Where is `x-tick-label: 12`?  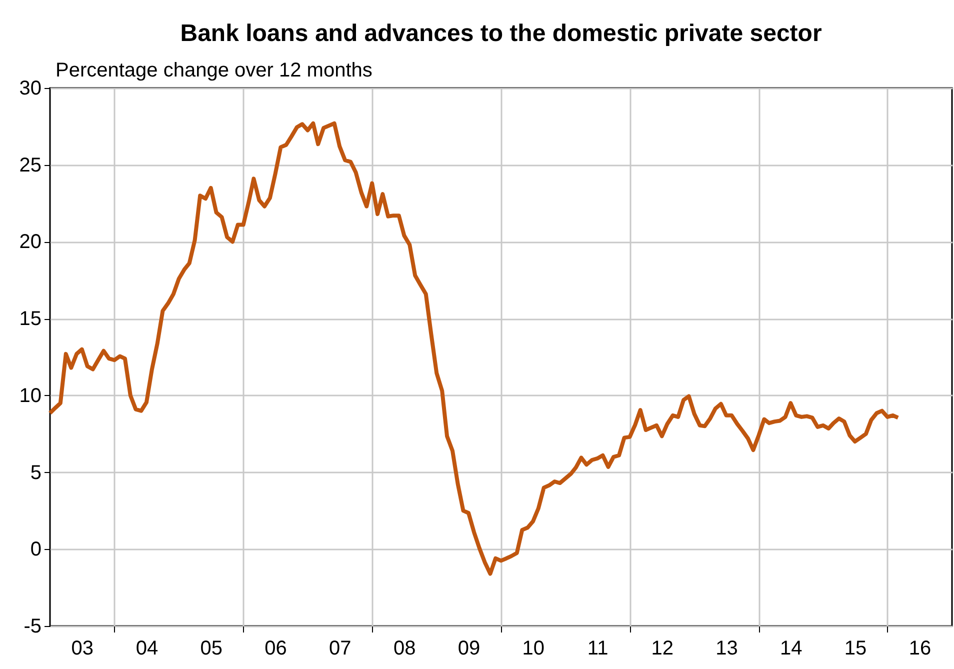 x-tick-label: 12 is located at coordinates (662, 649).